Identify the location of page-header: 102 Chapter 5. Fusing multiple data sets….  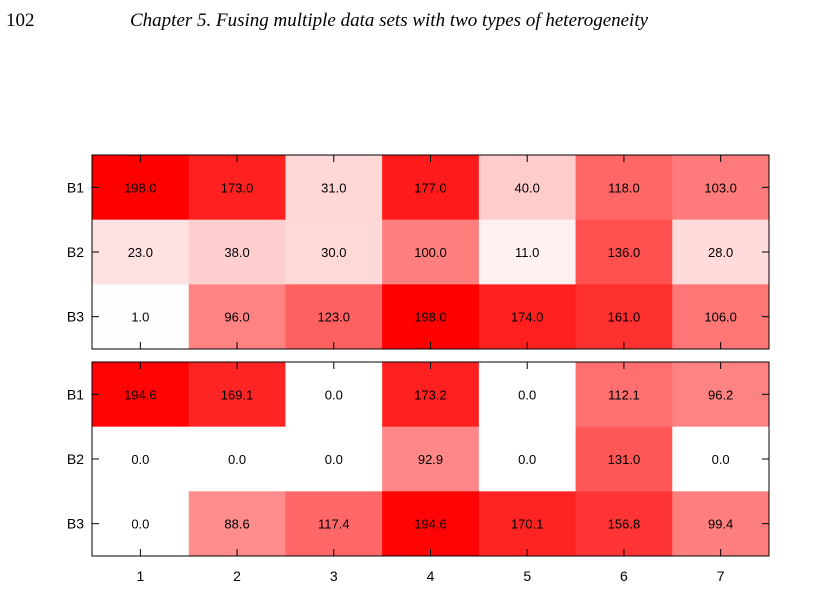
(417, 20).